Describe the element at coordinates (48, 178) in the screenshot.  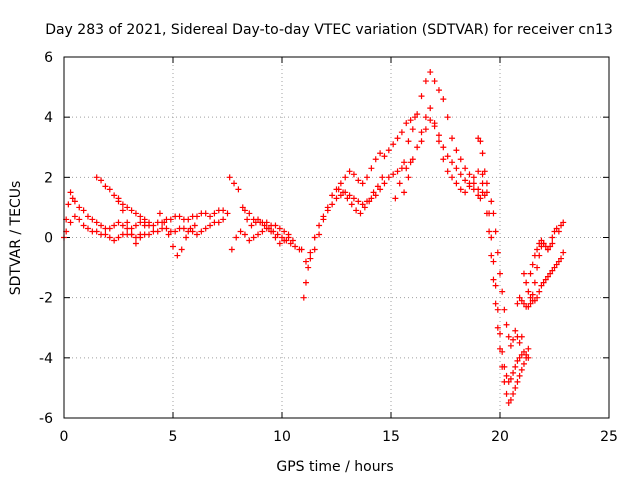
I see `y-tick-label: 2` at that location.